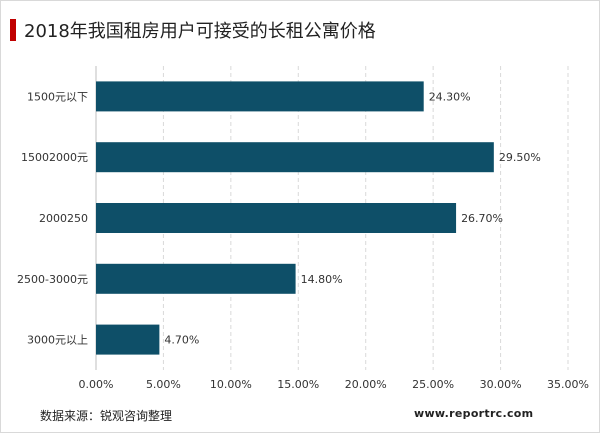 Image resolution: width=600 pixels, height=433 pixels. Describe the element at coordinates (200, 31) in the screenshot. I see `chart-title: 2018年我国租房用户可接受的长租公寓价格` at that location.